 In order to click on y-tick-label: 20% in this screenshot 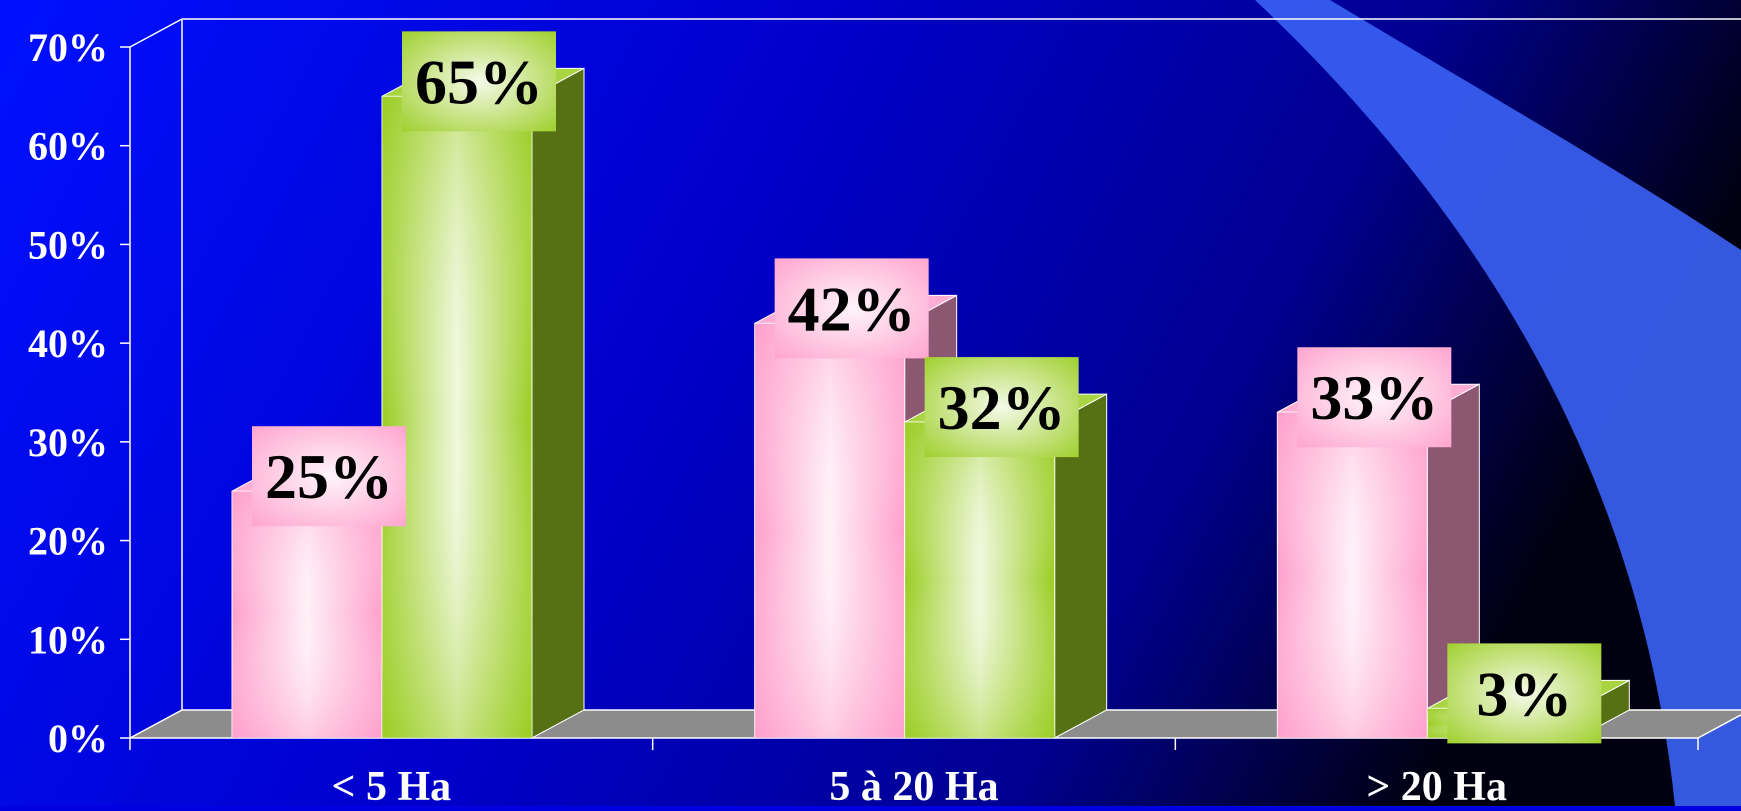, I will do `click(68, 541)`.